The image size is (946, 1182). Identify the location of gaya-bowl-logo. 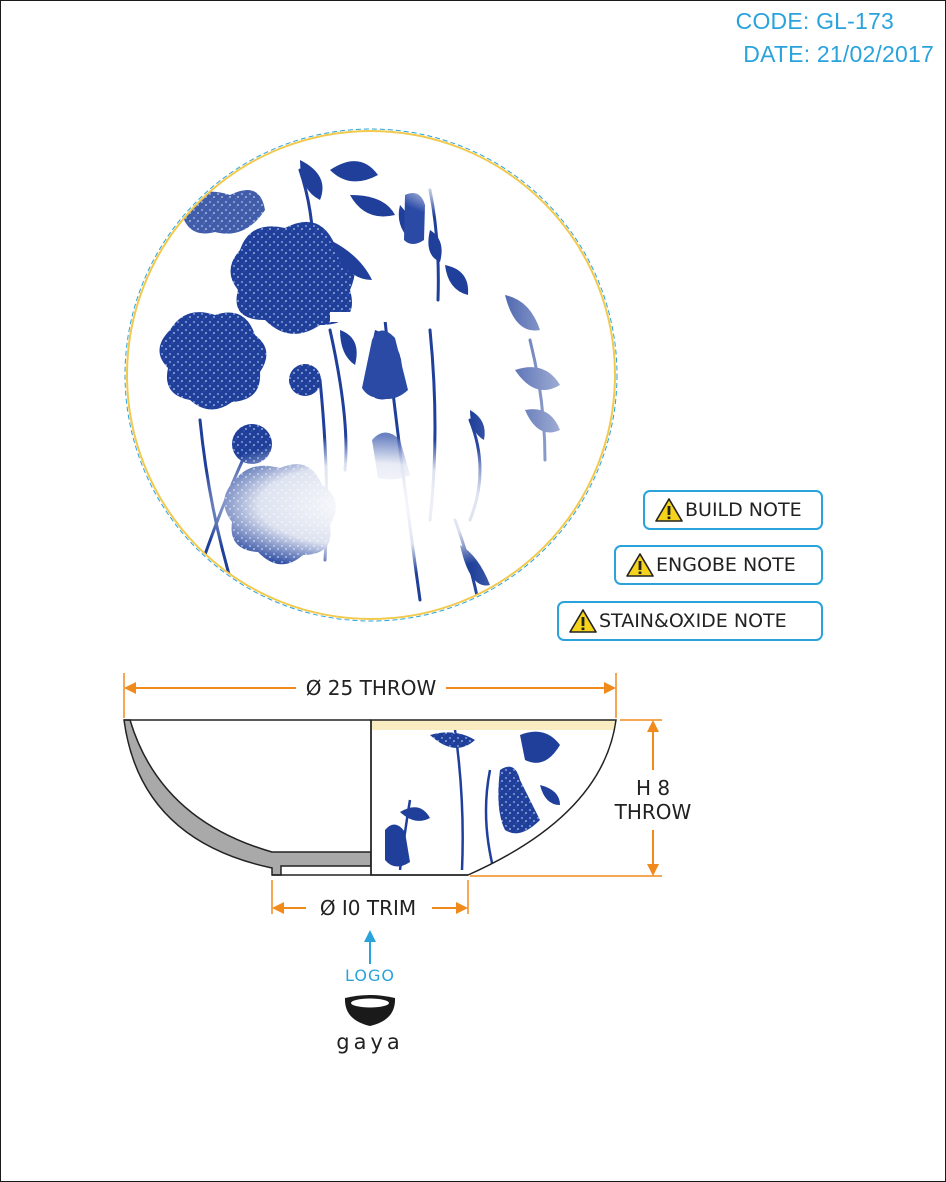
(370, 1025).